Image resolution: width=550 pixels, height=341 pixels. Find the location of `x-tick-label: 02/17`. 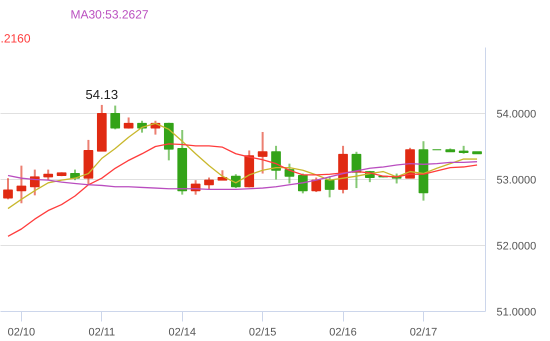

x-tick-label: 02/17 is located at coordinates (424, 332).